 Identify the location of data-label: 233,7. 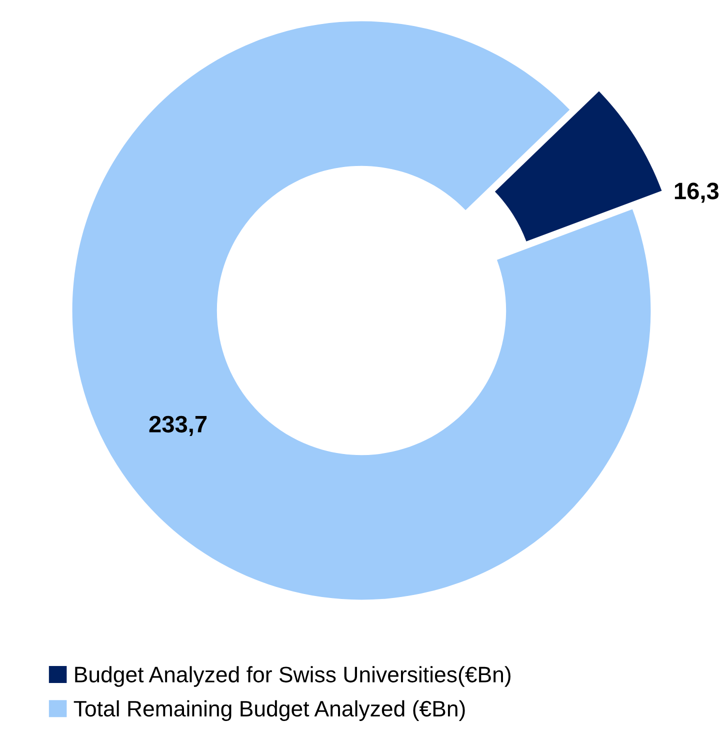
(178, 426).